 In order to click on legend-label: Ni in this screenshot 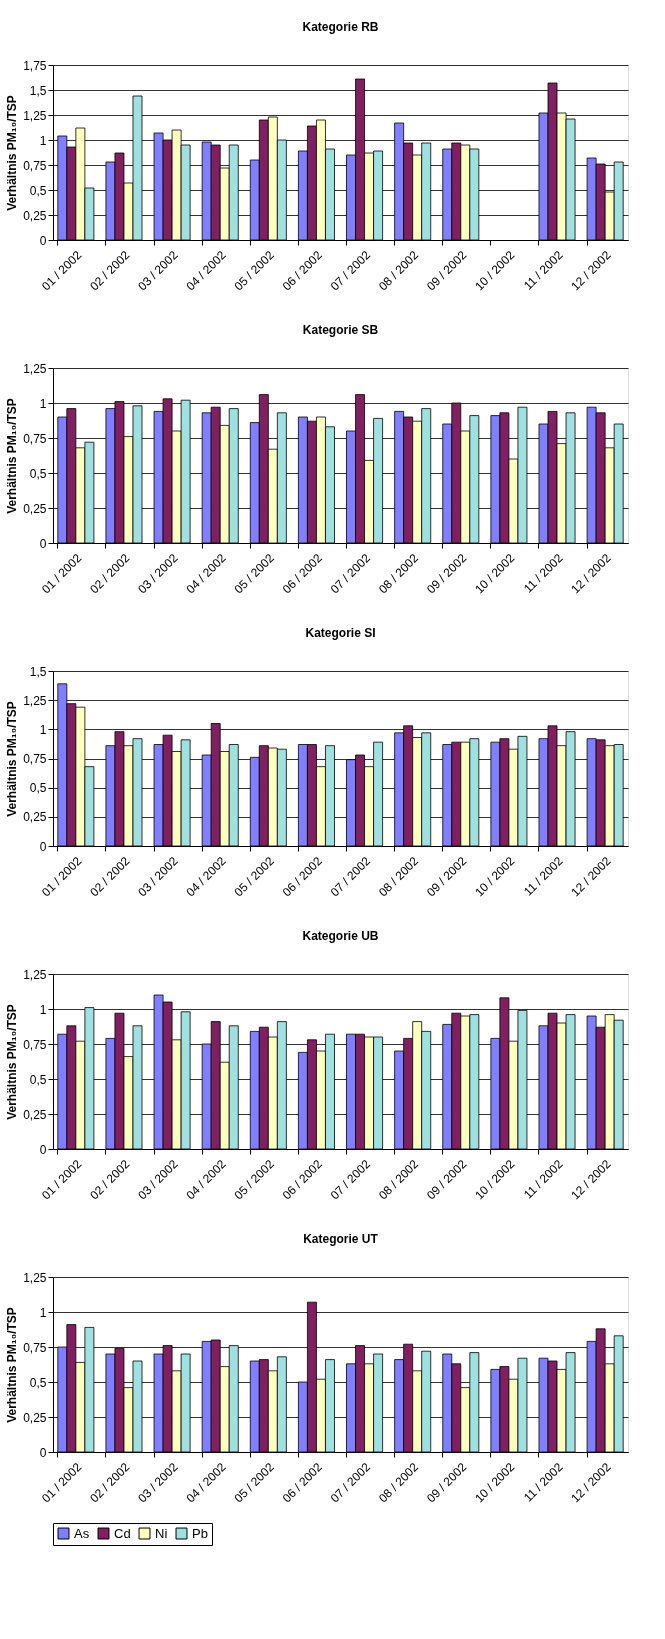, I will do `click(161, 1533)`.